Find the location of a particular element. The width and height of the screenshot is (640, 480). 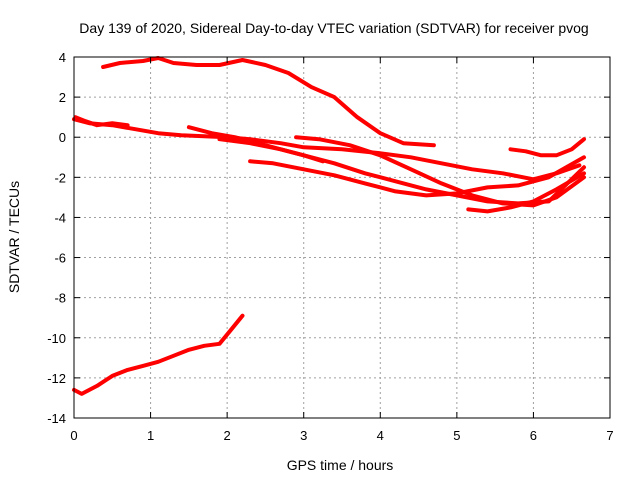

y-tick-label: -6 is located at coordinates (60, 258).